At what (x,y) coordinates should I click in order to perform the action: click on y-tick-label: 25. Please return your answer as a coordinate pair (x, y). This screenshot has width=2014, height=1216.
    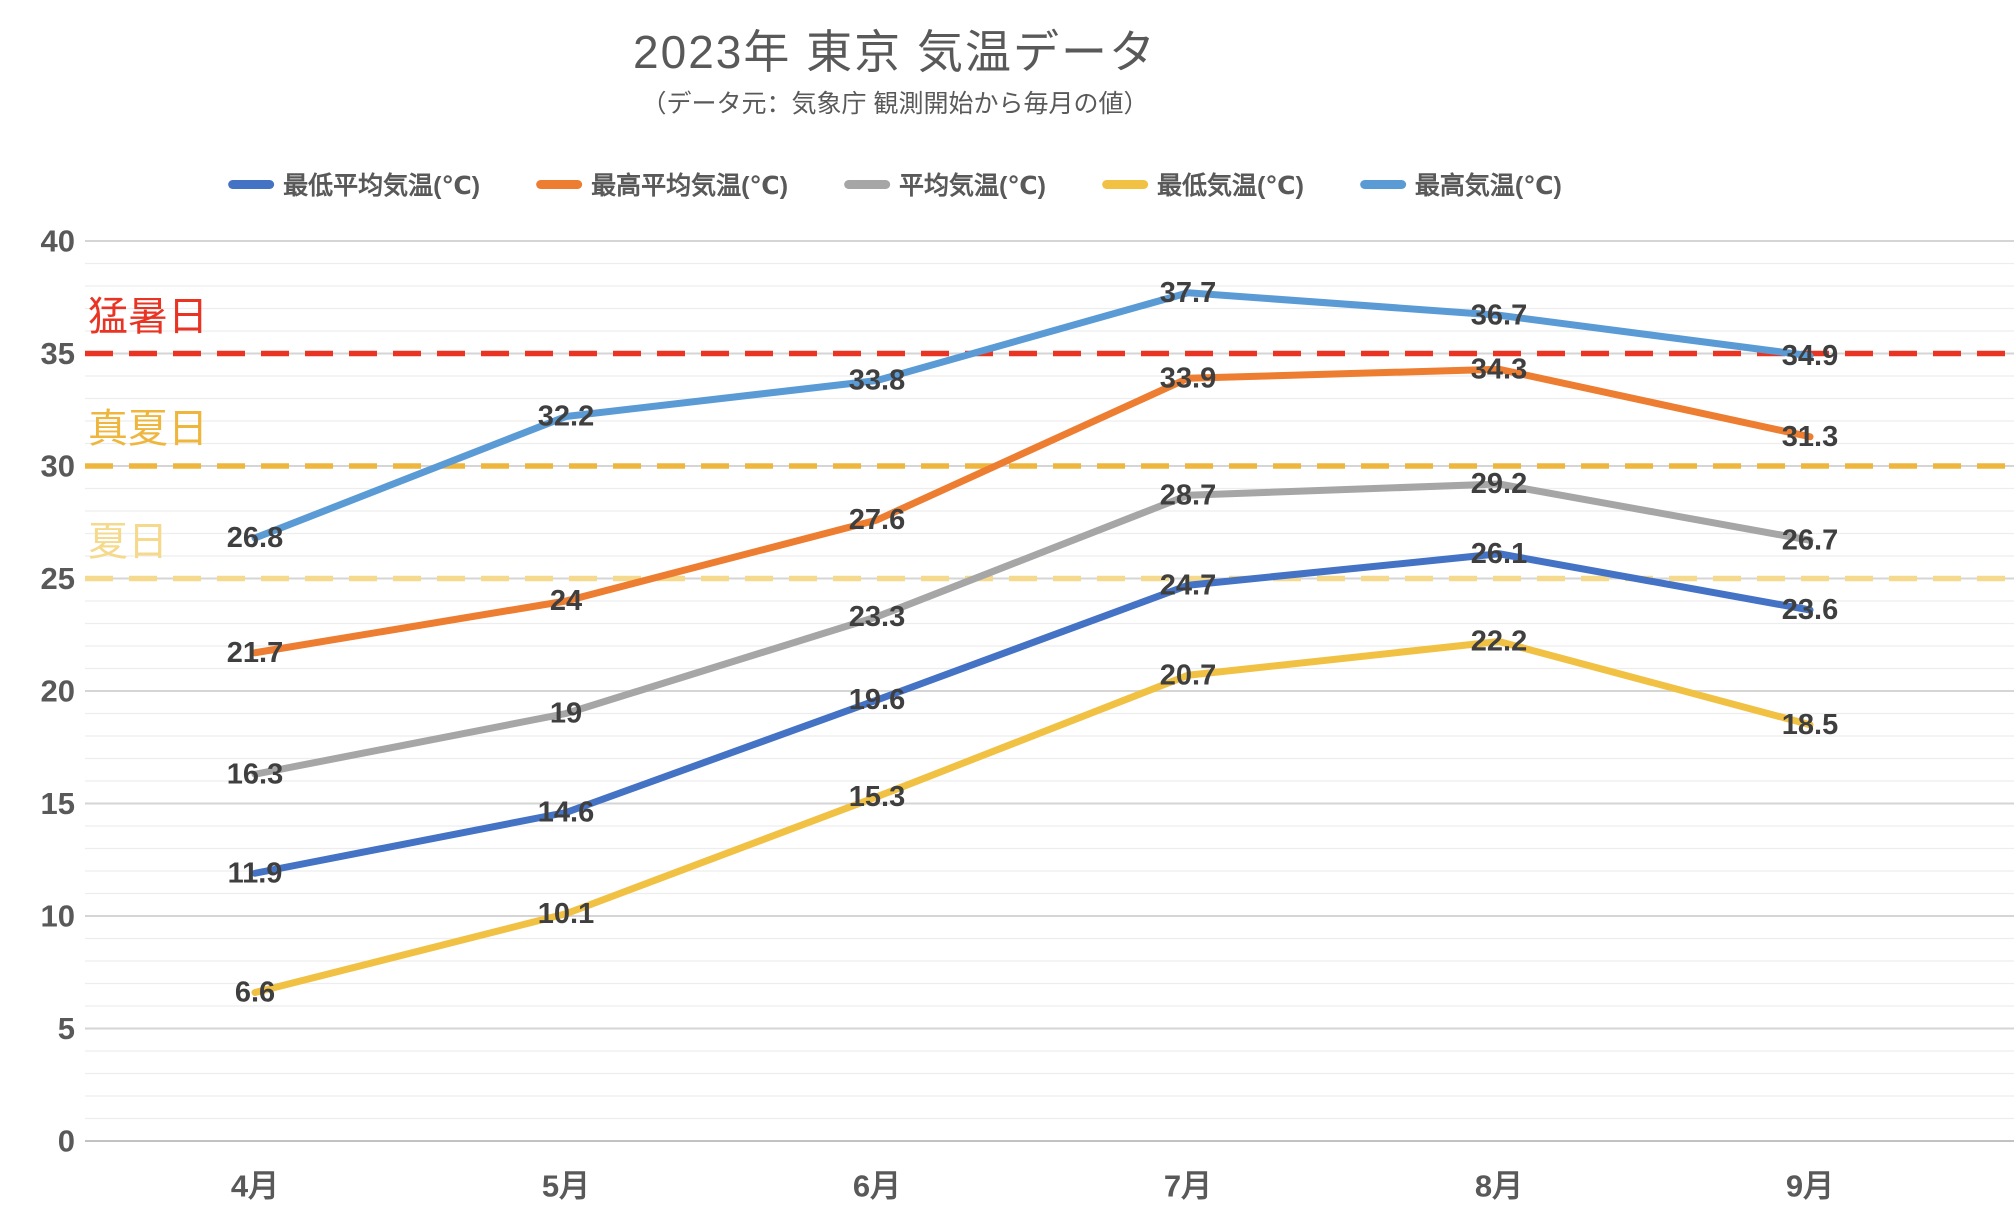
    Looking at the image, I should click on (58, 578).